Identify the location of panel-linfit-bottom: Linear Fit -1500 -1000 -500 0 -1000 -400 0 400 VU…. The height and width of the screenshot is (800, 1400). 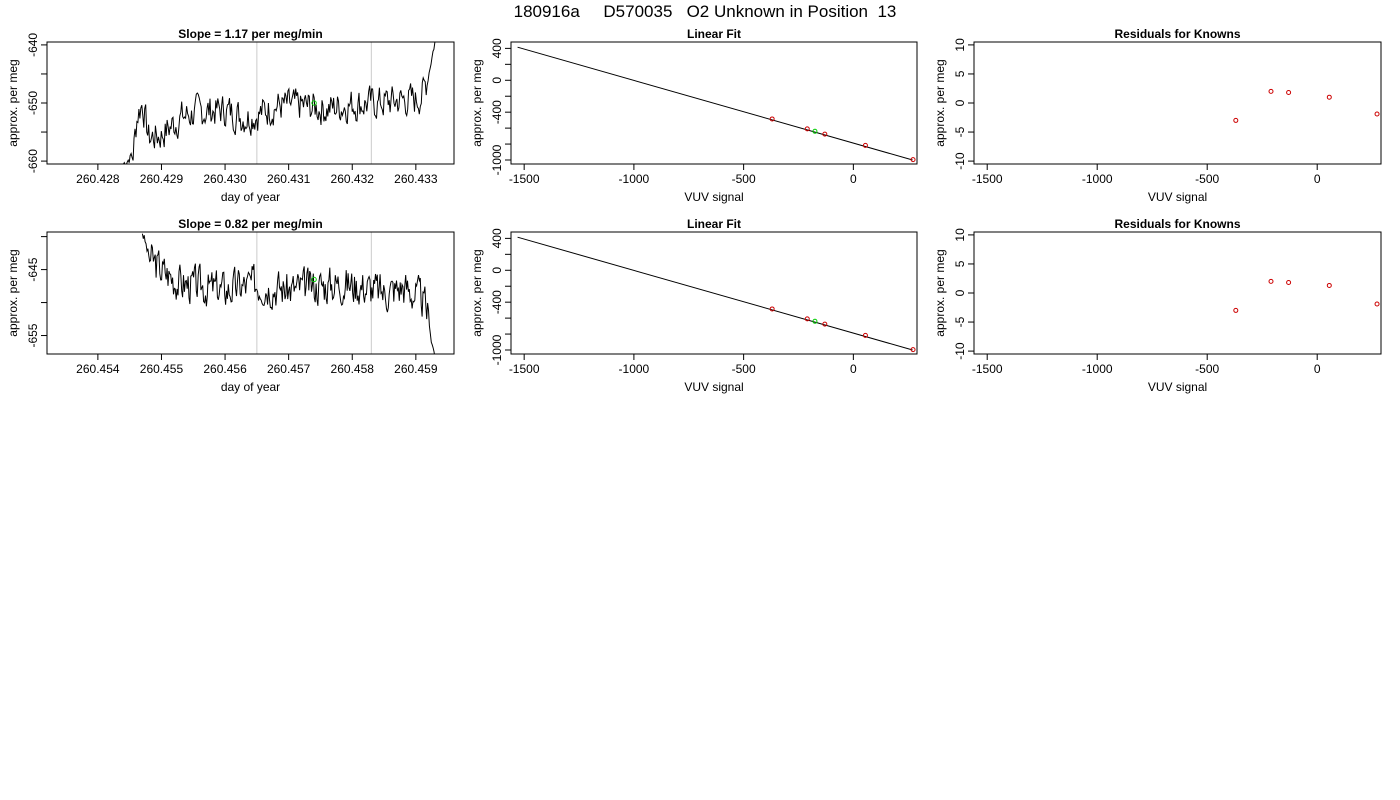
(694, 305).